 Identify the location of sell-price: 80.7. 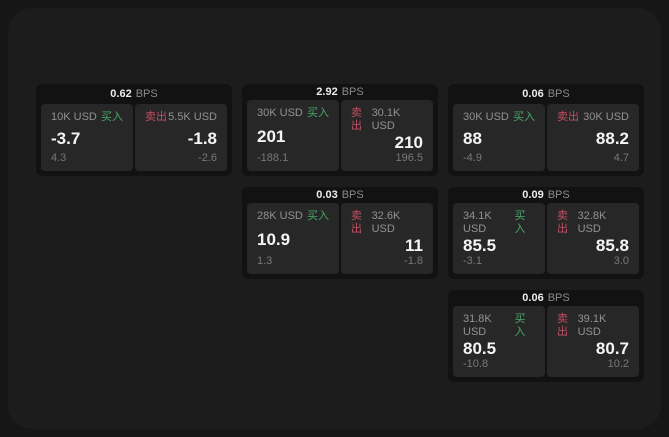
(612, 348).